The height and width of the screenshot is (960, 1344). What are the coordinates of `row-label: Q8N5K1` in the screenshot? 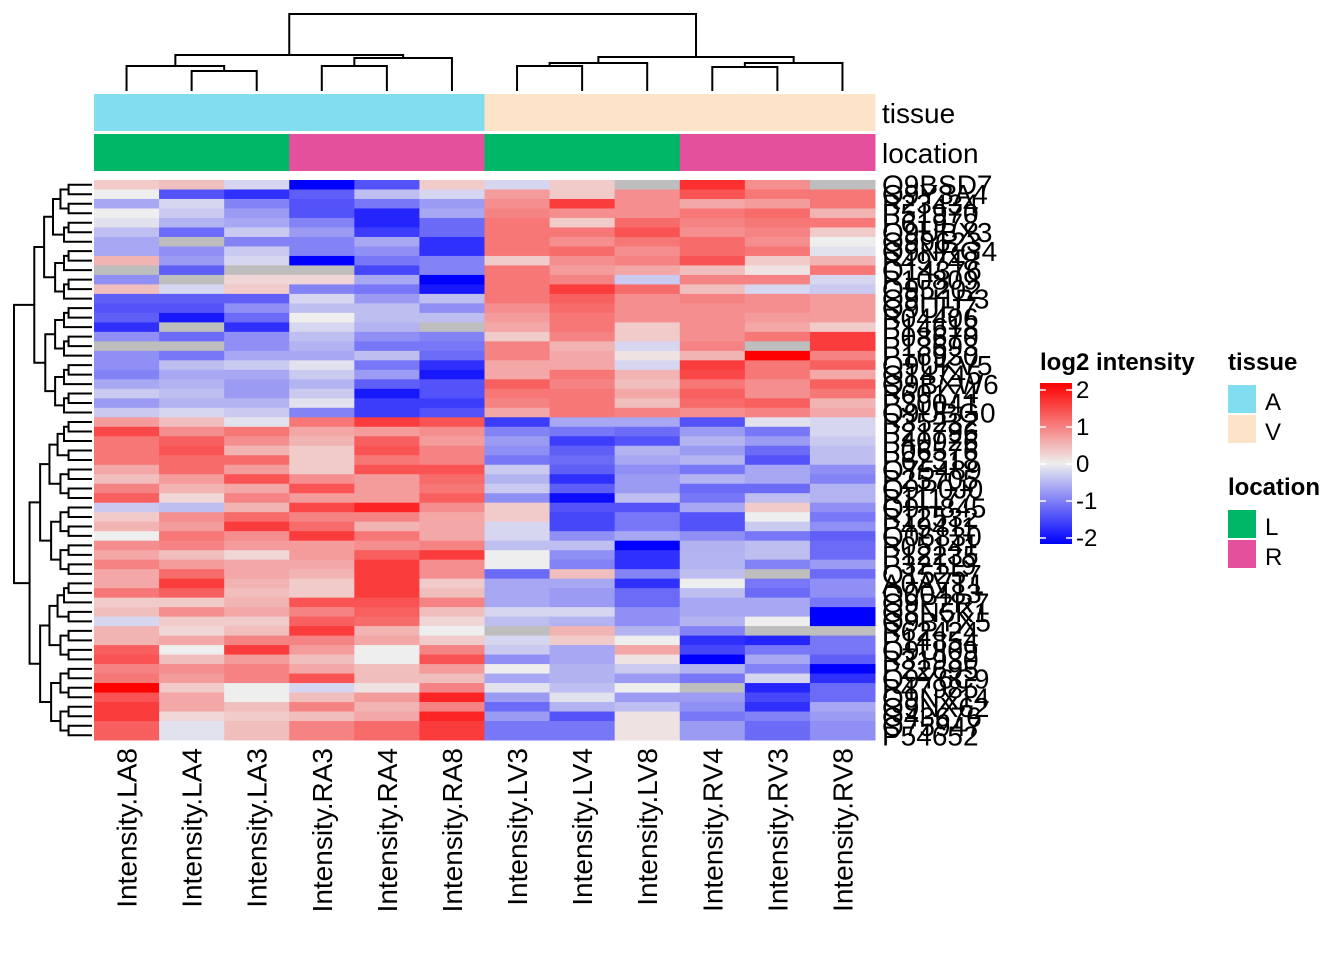 It's located at (935, 612).